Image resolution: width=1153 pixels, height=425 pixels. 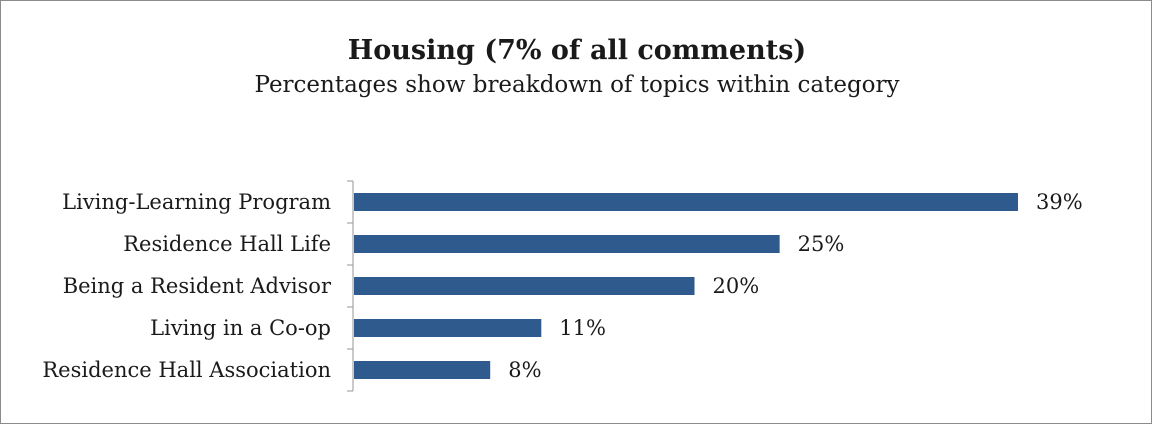 I want to click on data-label: 39%, so click(x=1059, y=202).